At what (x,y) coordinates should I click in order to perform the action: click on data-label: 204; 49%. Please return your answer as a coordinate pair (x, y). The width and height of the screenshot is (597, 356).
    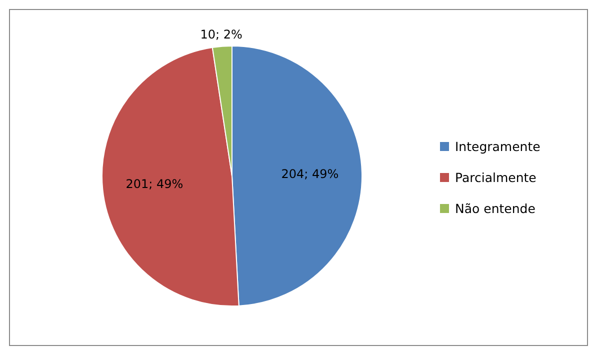
    Looking at the image, I should click on (310, 173).